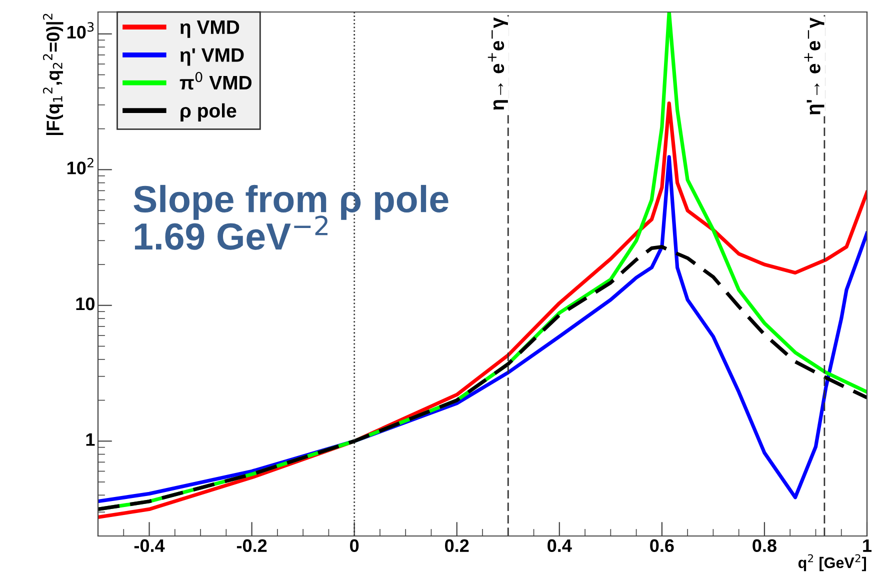 This screenshot has width=883, height=579. What do you see at coordinates (832, 563) in the screenshot?
I see `x-axis-title: q$^{2}$ [GeV$^{2}$]` at bounding box center [832, 563].